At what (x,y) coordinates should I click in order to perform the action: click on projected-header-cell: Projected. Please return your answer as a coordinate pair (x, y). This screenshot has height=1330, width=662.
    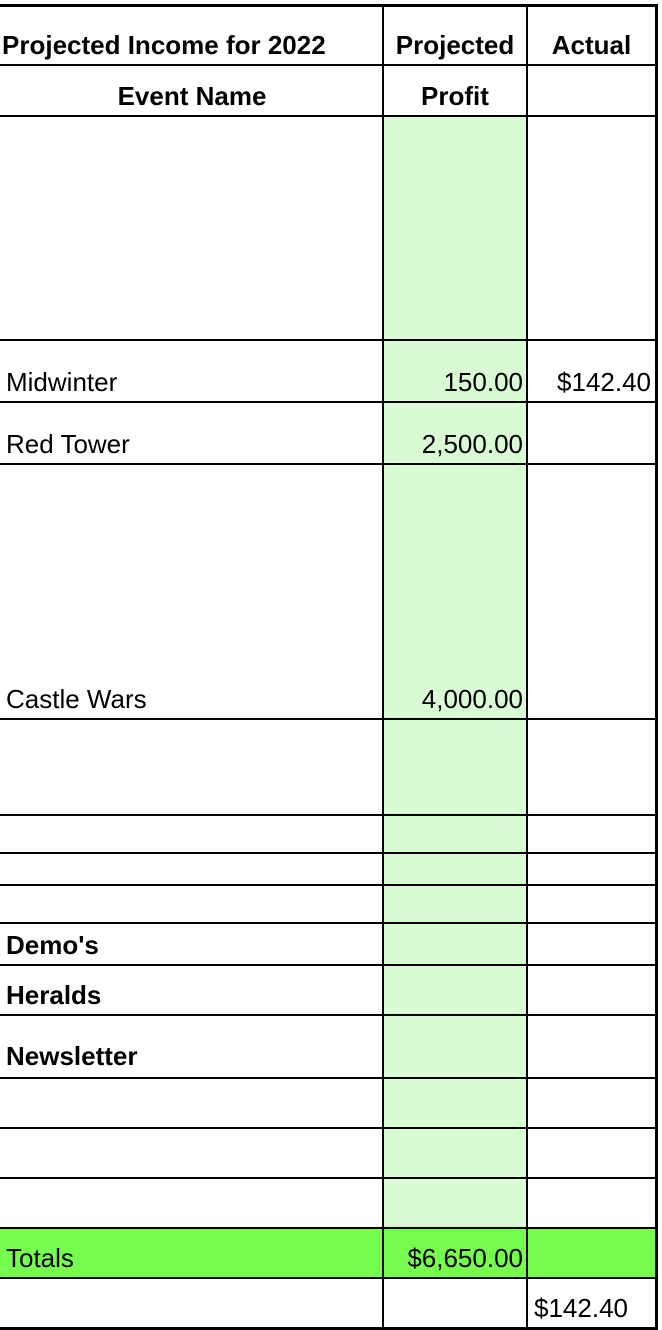
    Looking at the image, I should click on (454, 35).